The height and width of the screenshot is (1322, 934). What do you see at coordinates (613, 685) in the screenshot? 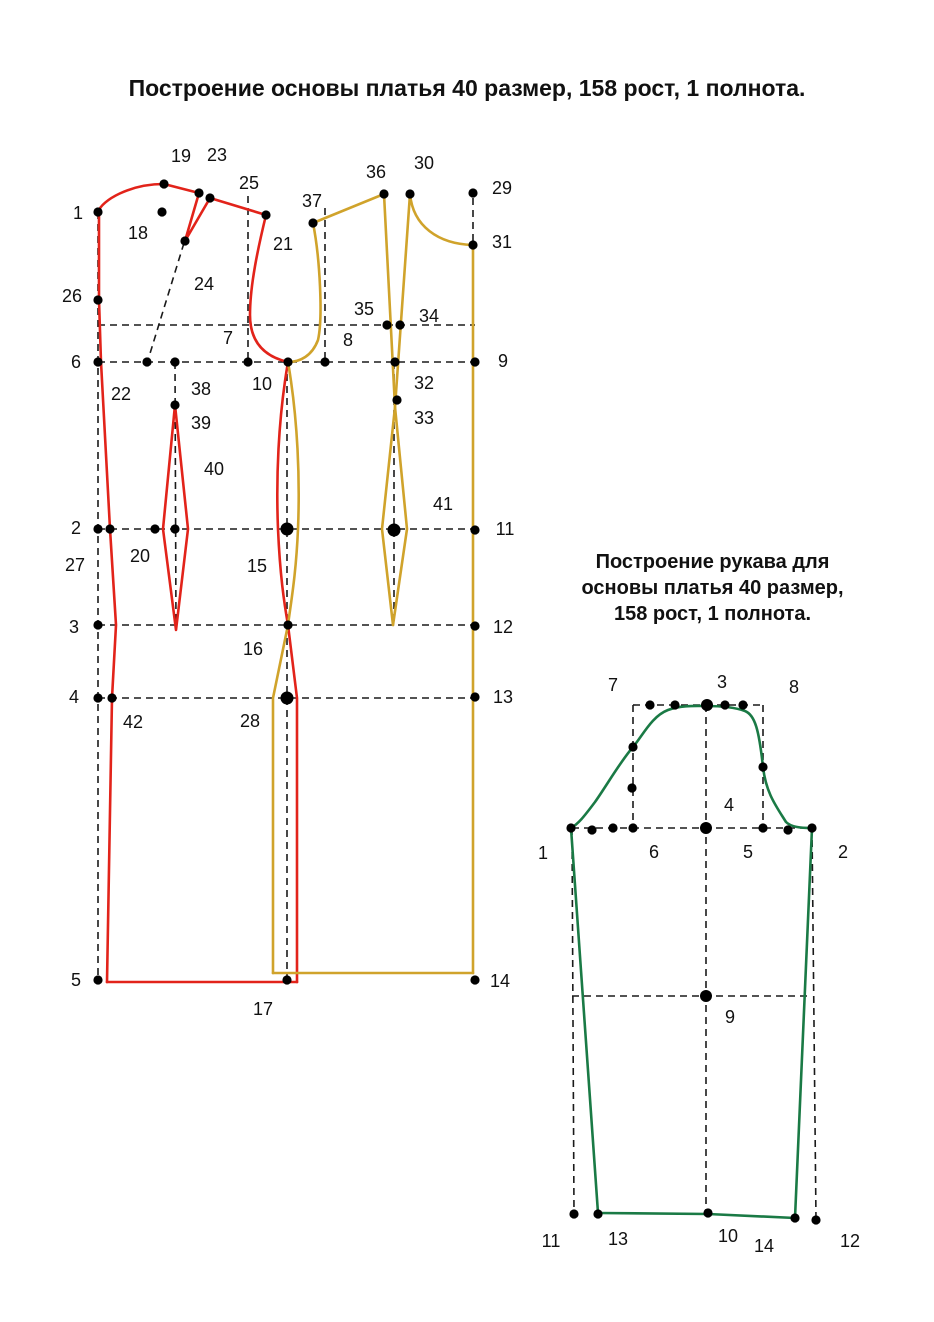
I see `sleeve-point-label: 7` at bounding box center [613, 685].